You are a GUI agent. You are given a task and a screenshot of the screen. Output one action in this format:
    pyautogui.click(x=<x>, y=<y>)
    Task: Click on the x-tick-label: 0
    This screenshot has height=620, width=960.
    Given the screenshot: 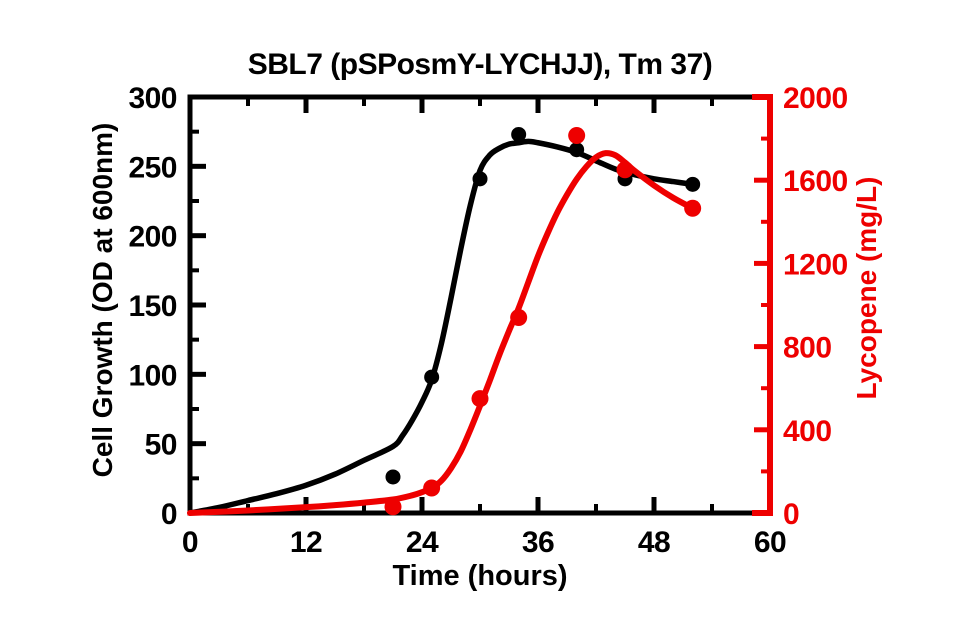 What is the action you would take?
    pyautogui.click(x=190, y=542)
    